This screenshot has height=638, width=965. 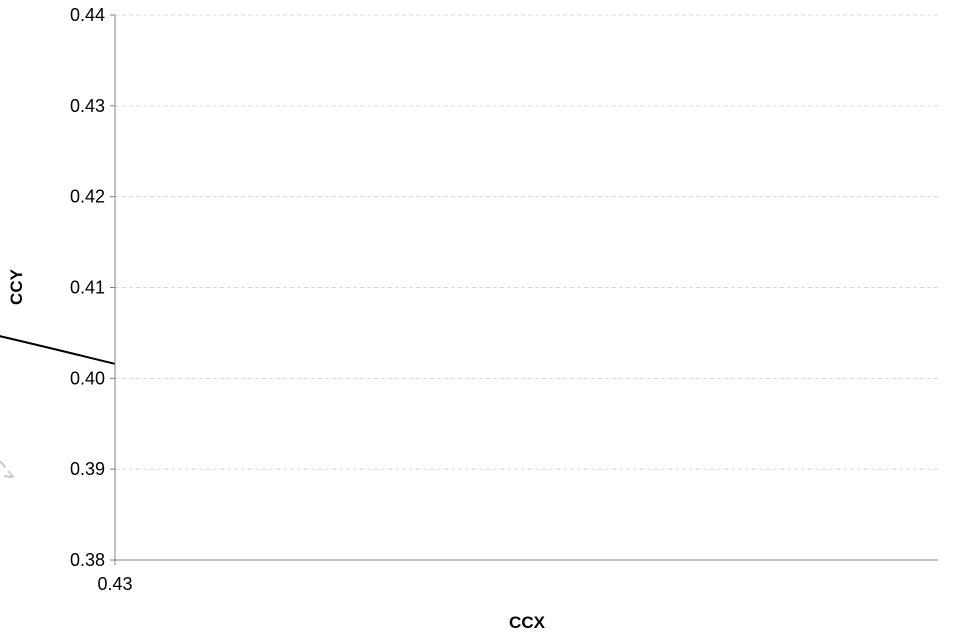 What do you see at coordinates (58, 407) in the screenshot?
I see `series-layer` at bounding box center [58, 407].